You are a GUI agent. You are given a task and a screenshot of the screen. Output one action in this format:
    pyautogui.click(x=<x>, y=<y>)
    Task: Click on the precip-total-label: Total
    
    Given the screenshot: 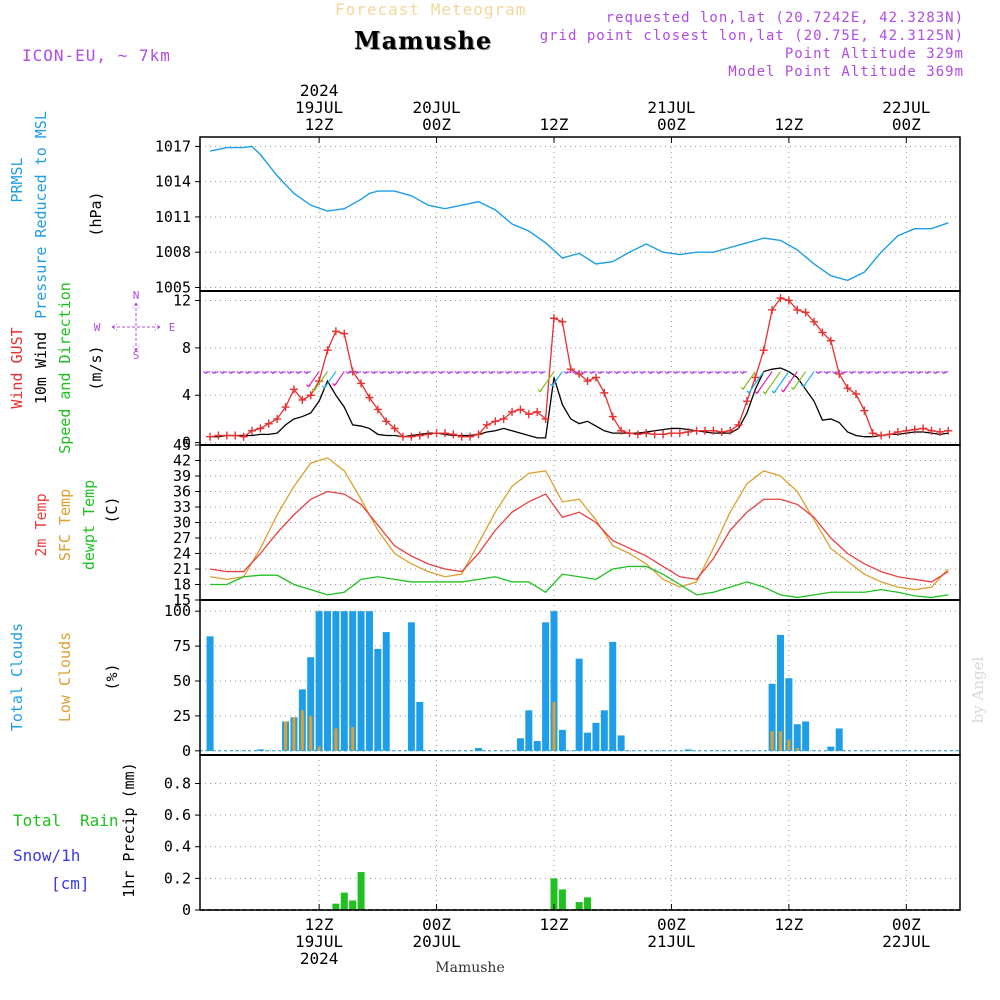 What is the action you would take?
    pyautogui.click(x=37, y=820)
    